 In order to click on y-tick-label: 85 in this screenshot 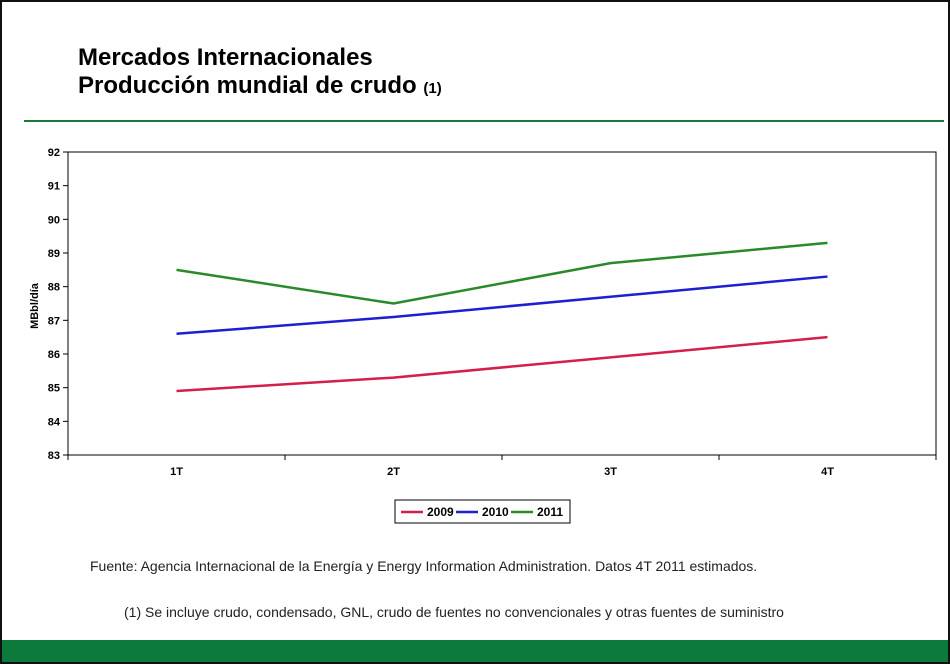, I will do `click(54, 389)`.